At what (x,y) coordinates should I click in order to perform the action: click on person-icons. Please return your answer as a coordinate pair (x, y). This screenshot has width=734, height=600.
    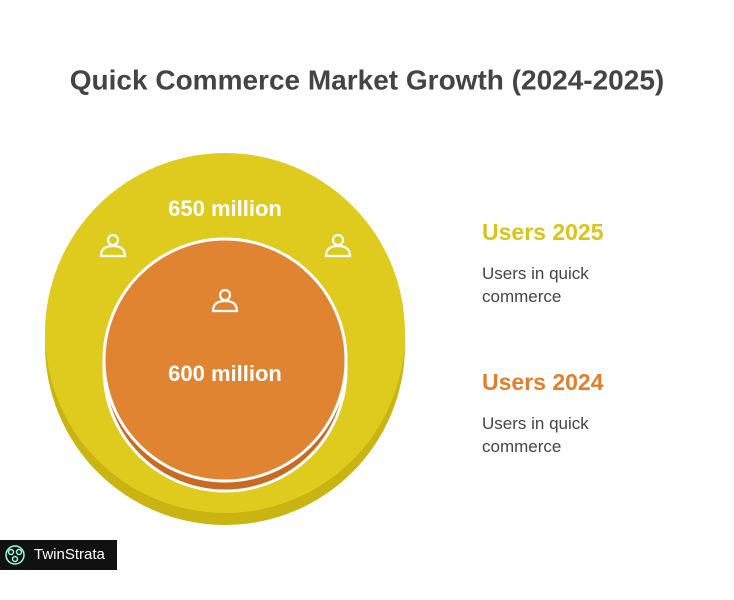
    Looking at the image, I should click on (225, 273).